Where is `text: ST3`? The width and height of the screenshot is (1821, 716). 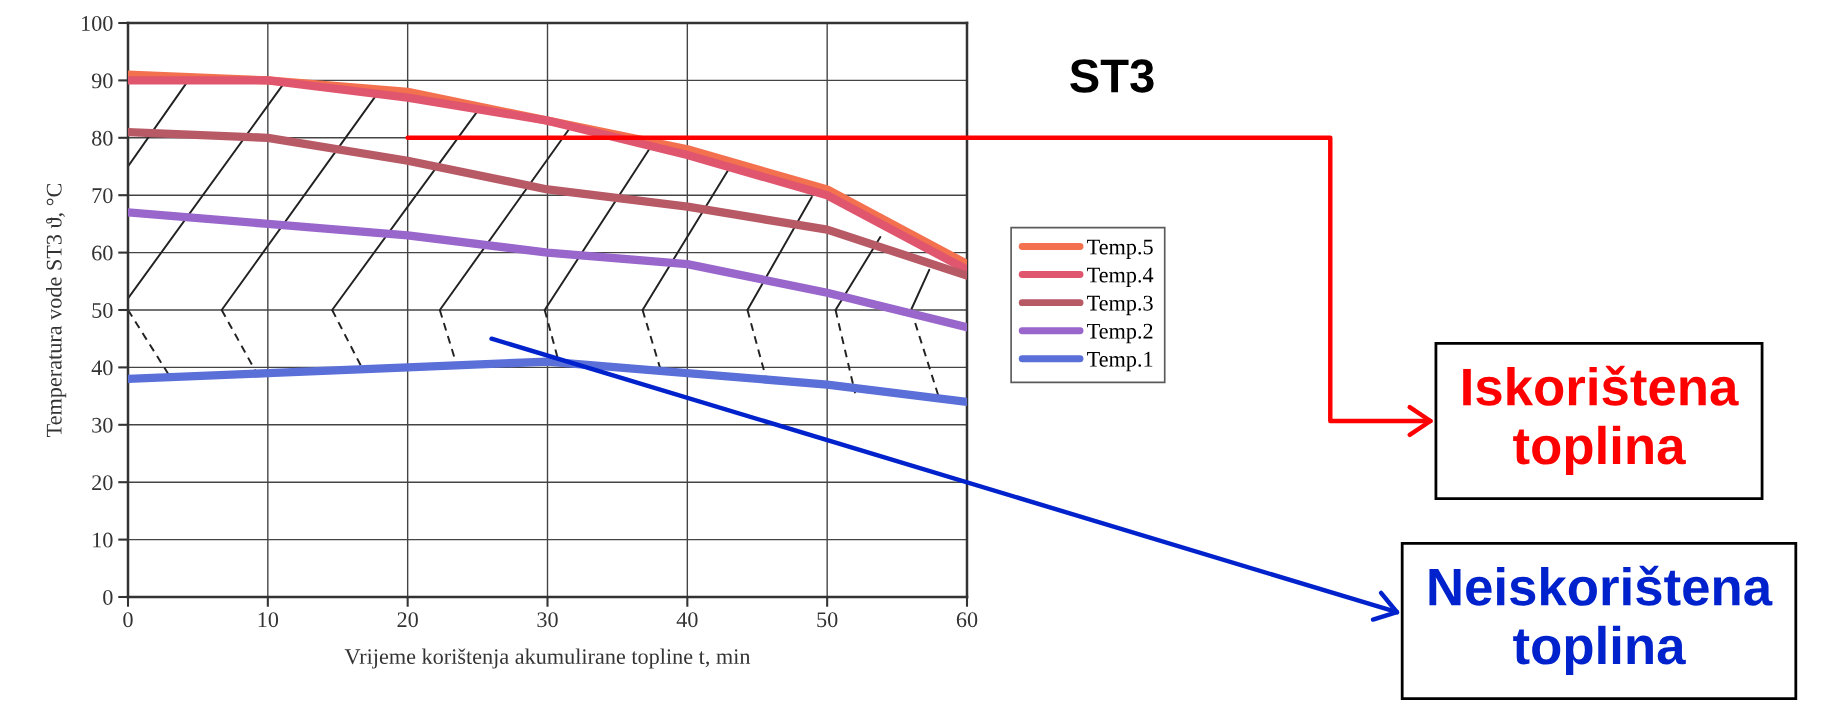 text: ST3 is located at coordinates (1112, 76).